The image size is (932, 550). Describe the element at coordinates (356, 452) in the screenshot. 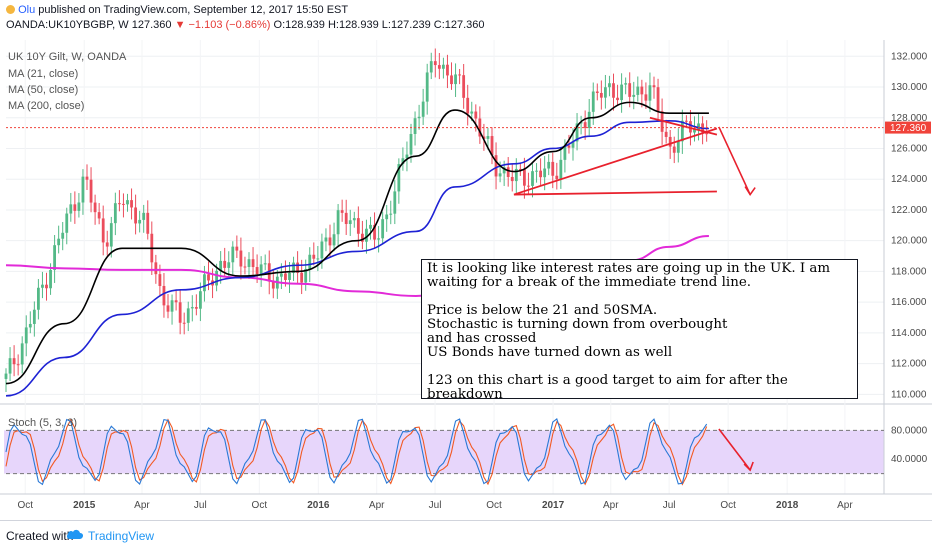

I see `stoch-d-line` at that location.